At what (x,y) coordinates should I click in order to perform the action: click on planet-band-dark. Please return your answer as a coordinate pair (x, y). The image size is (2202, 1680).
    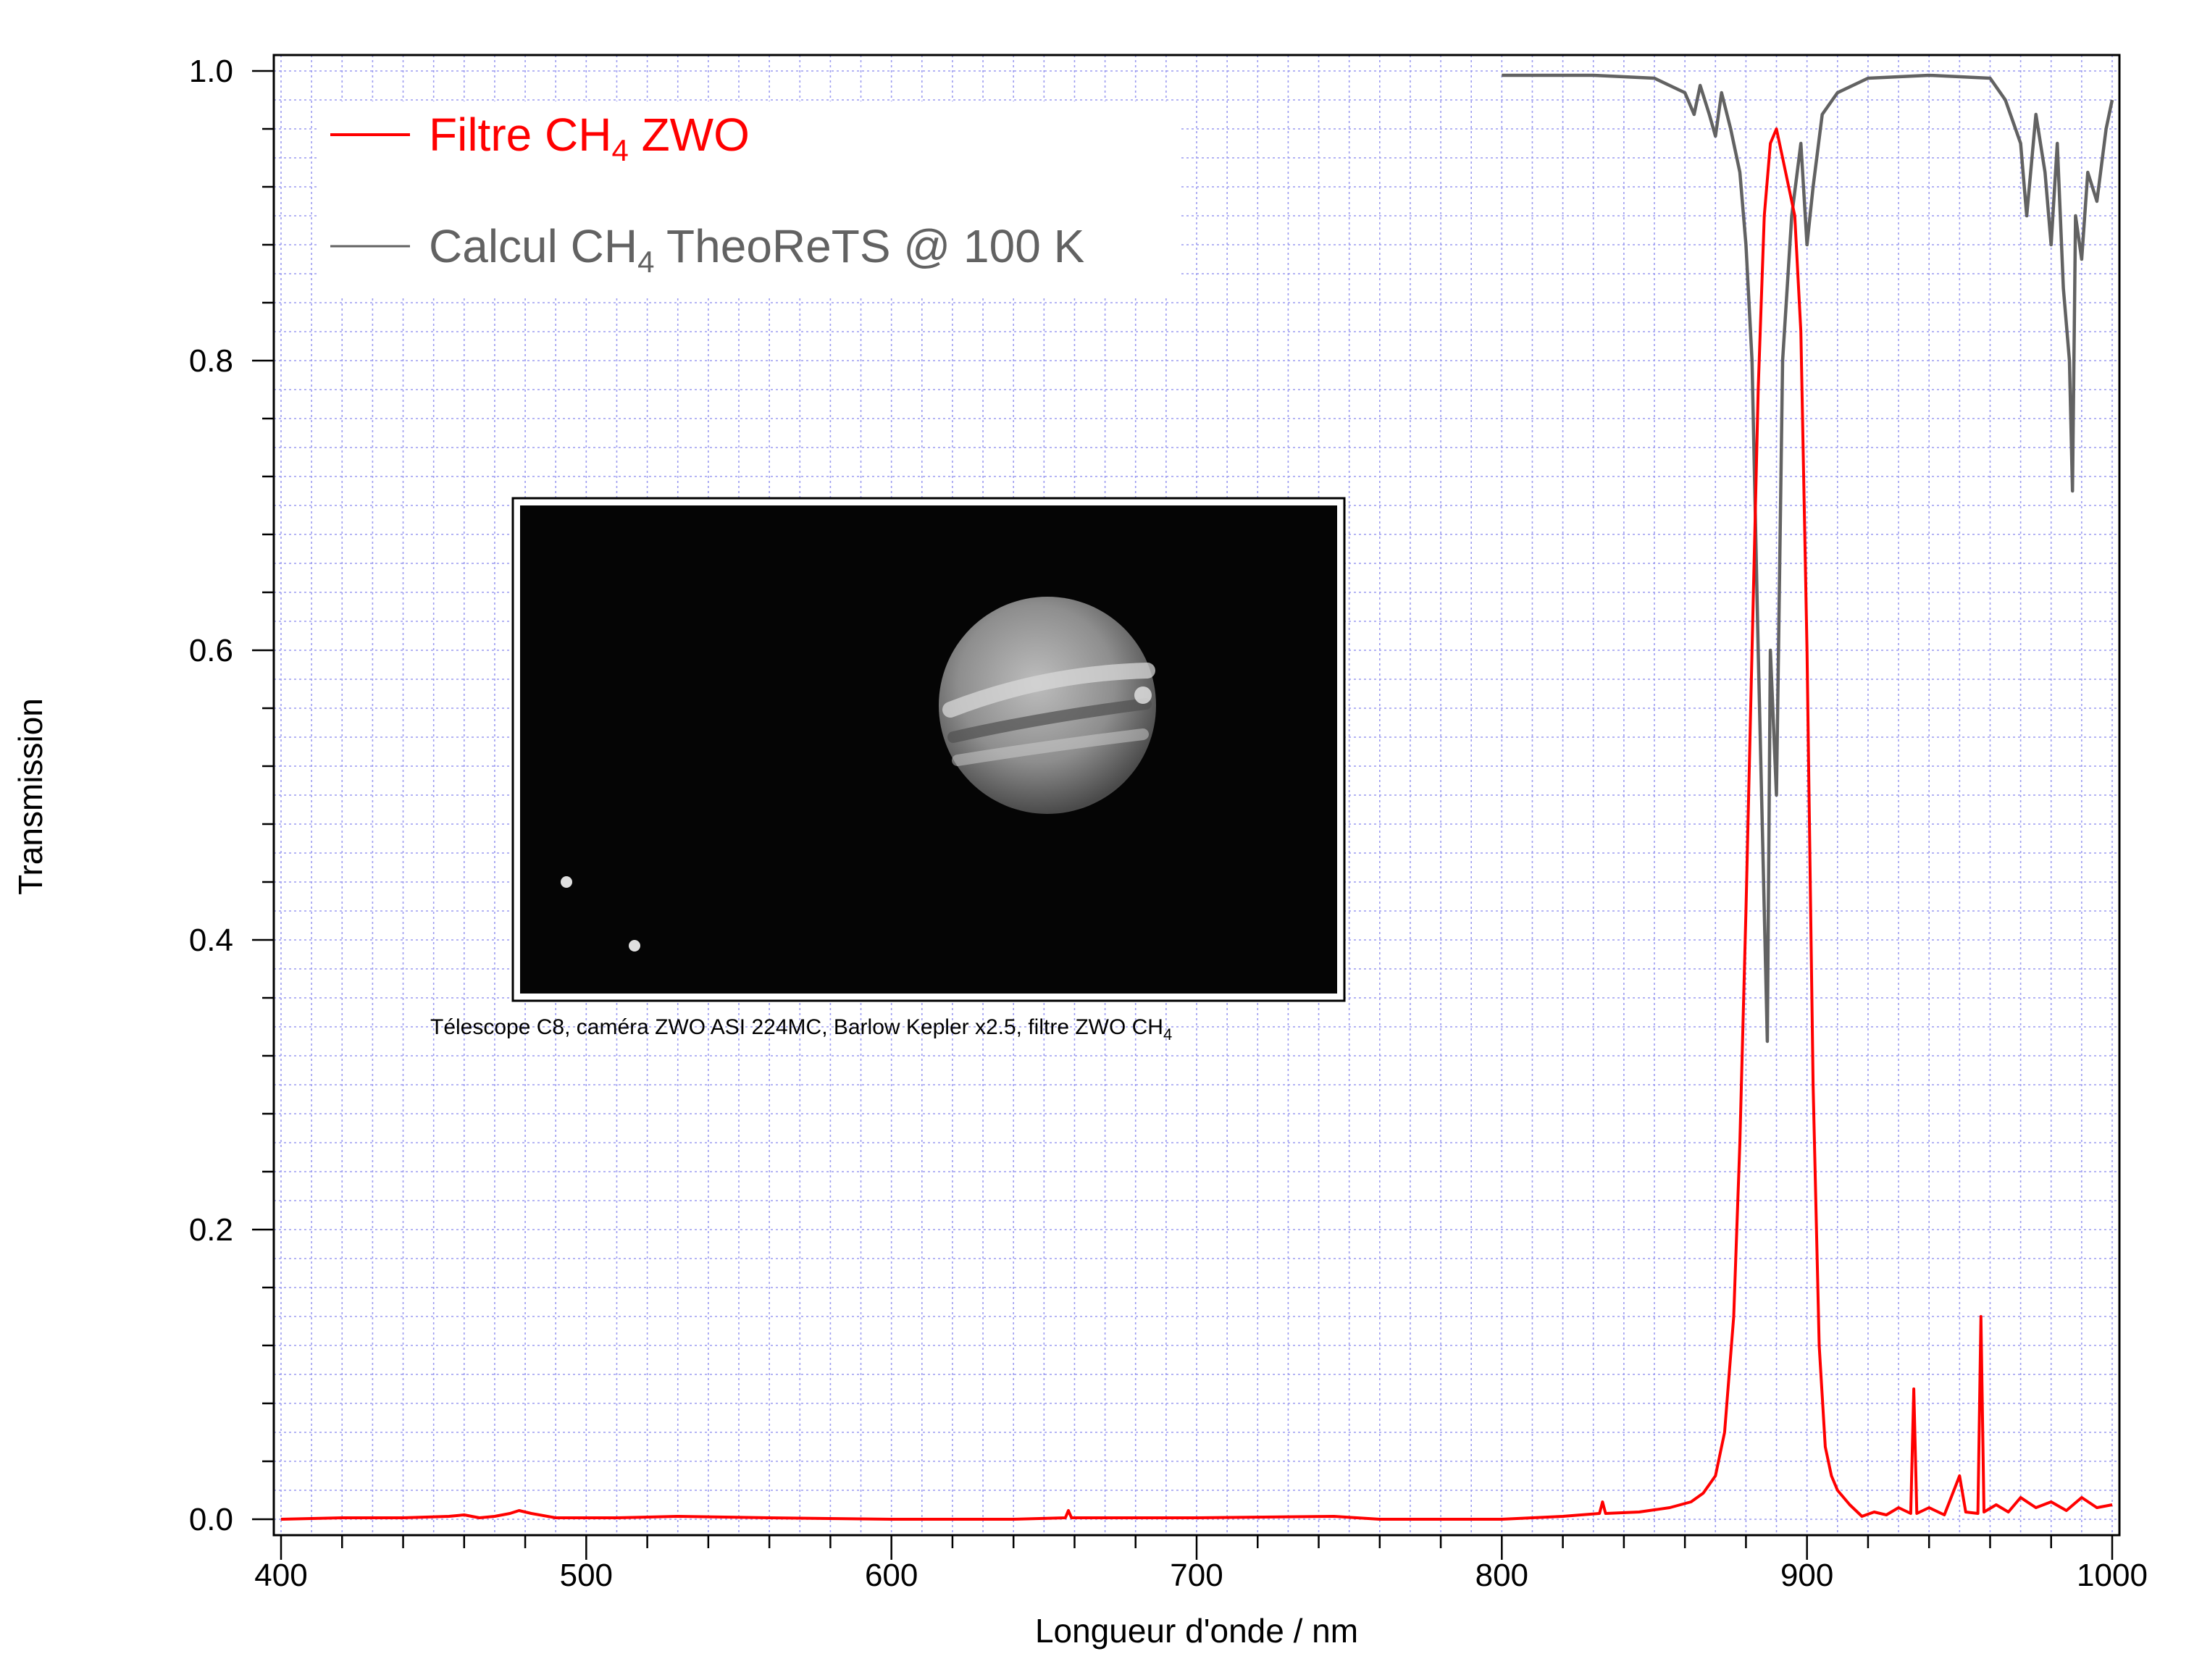
    Looking at the image, I should click on (1049, 720).